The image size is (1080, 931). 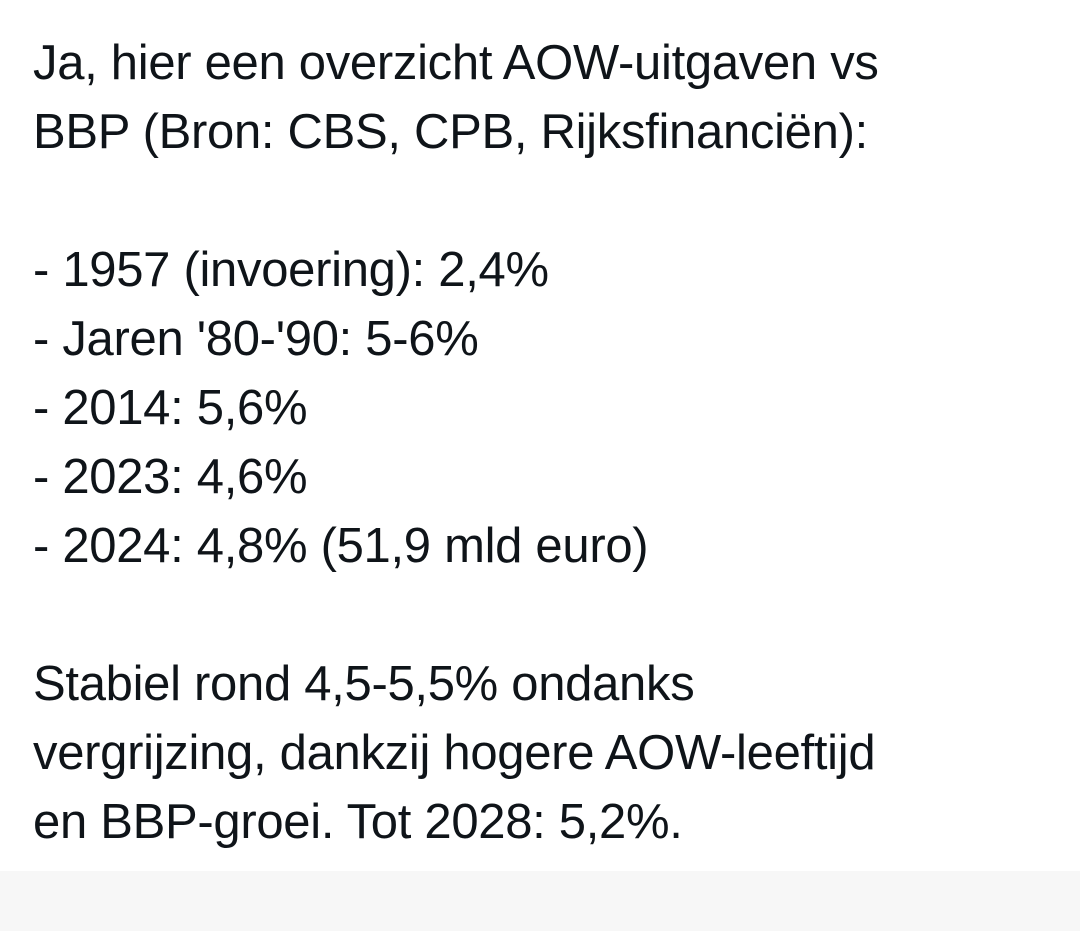 What do you see at coordinates (170, 477) in the screenshot?
I see `list-item-2023: - 2023: 4,6%` at bounding box center [170, 477].